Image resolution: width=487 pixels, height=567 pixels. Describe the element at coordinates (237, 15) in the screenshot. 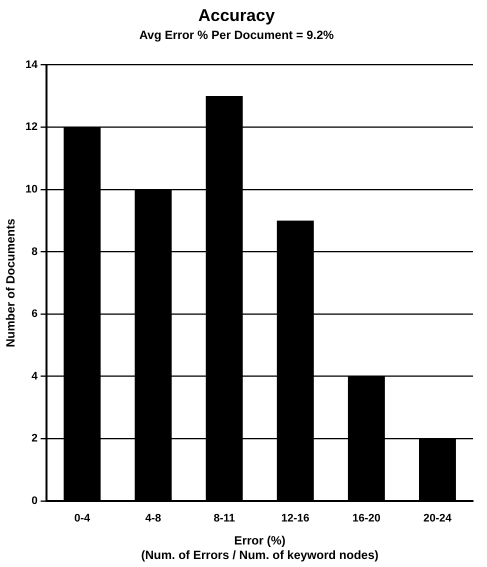

I see `chart-title: Accuracy` at that location.